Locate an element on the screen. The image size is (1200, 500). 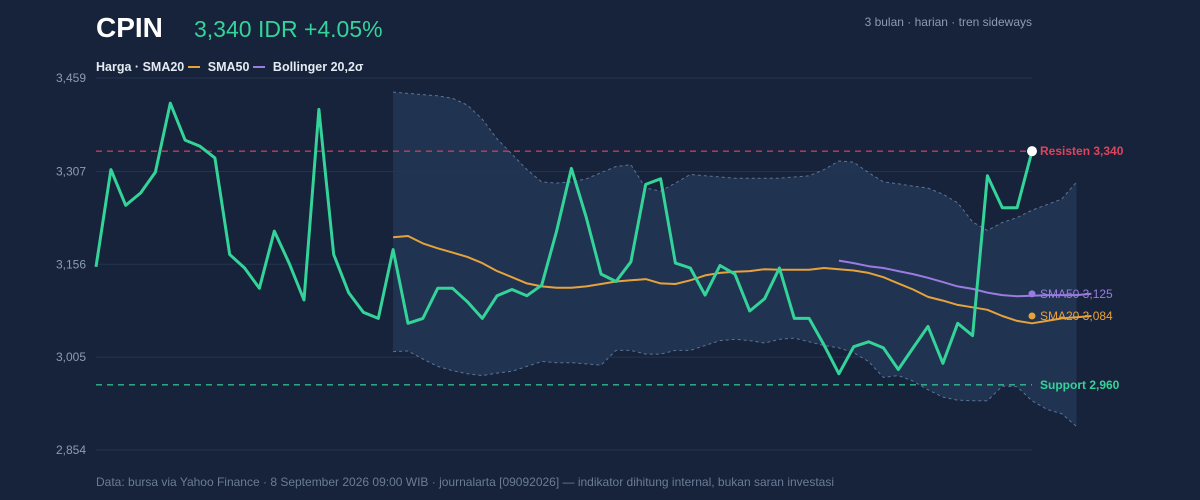
legend-sma20: SMA20 is located at coordinates (163, 67).